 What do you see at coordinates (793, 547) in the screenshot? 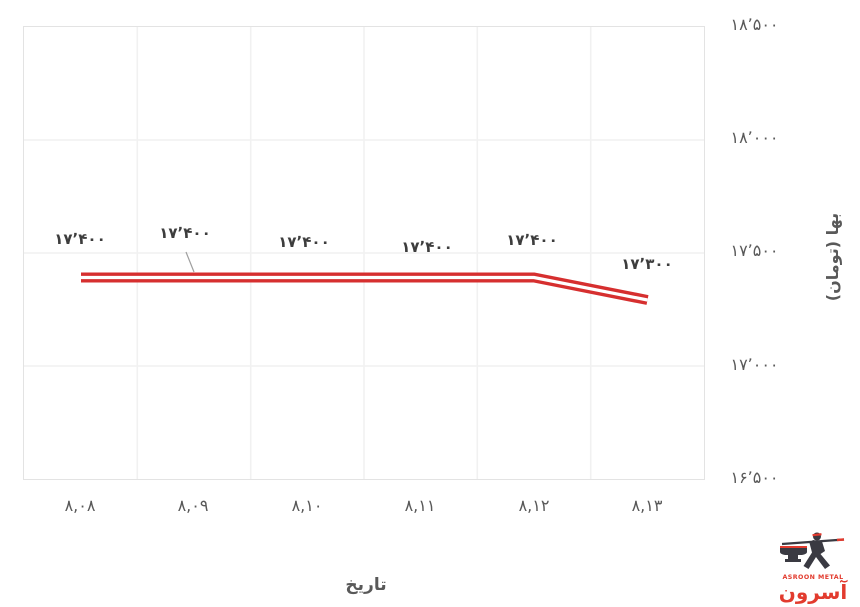
I see `anvil-red-top-shape` at bounding box center [793, 547].